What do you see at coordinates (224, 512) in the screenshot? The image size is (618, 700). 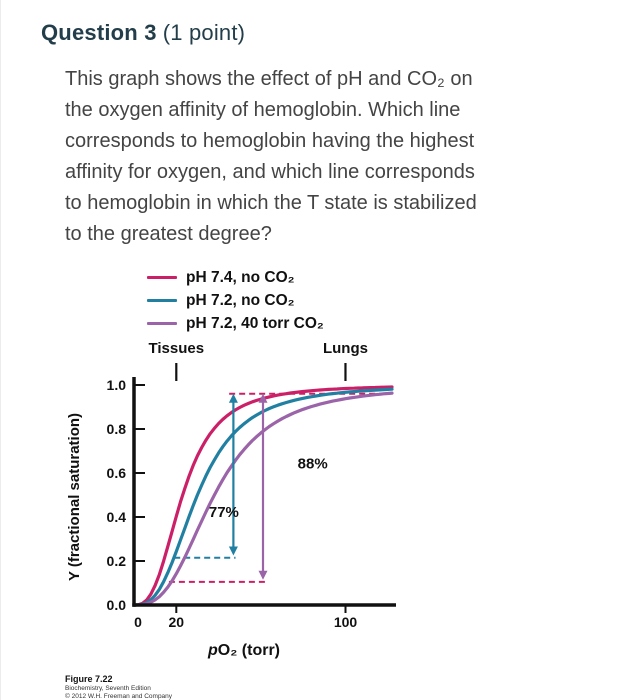 I see `annotation-0: 77%` at bounding box center [224, 512].